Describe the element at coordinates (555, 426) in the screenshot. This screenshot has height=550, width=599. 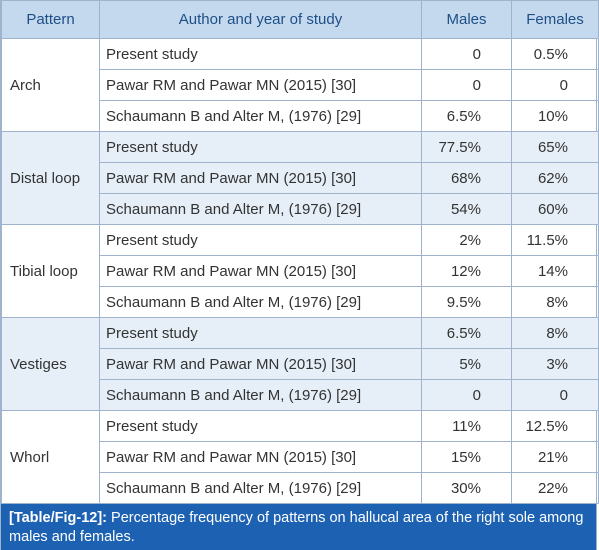
I see `value-cell: 12.5%` at that location.